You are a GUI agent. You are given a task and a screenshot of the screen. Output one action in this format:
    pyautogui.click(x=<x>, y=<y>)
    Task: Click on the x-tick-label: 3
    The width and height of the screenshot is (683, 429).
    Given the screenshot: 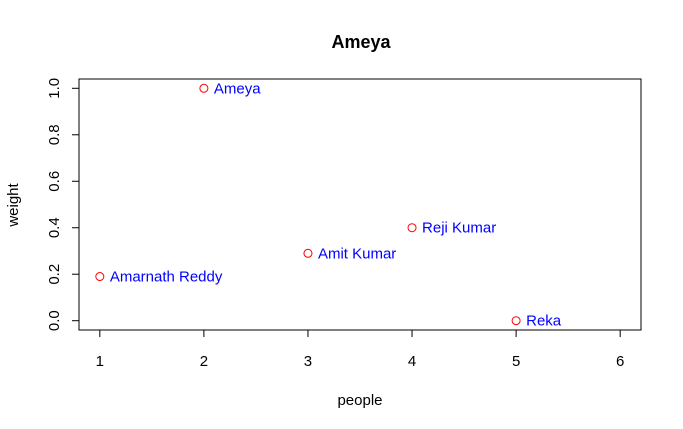 What is the action you would take?
    pyautogui.click(x=308, y=361)
    